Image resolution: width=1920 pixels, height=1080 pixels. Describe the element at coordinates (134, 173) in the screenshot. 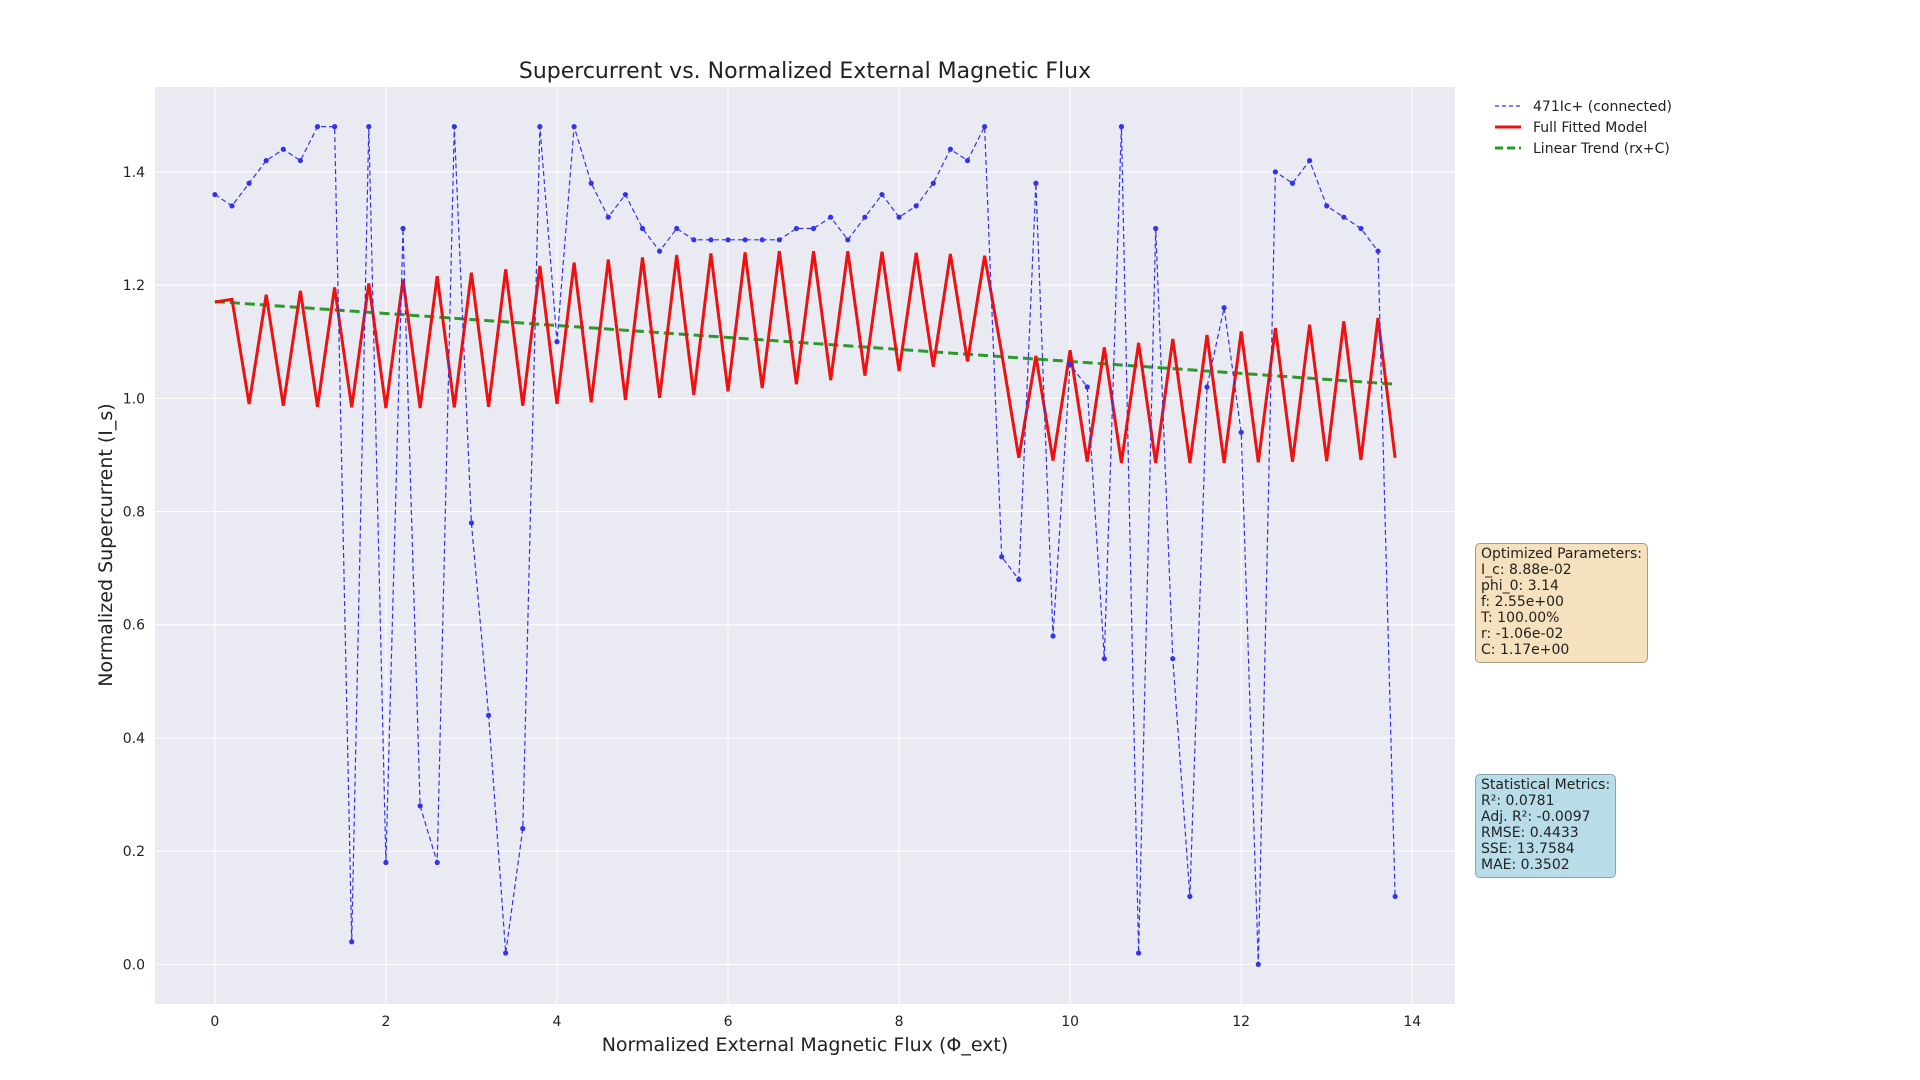

I see `y-tick-label: 1.4` at that location.